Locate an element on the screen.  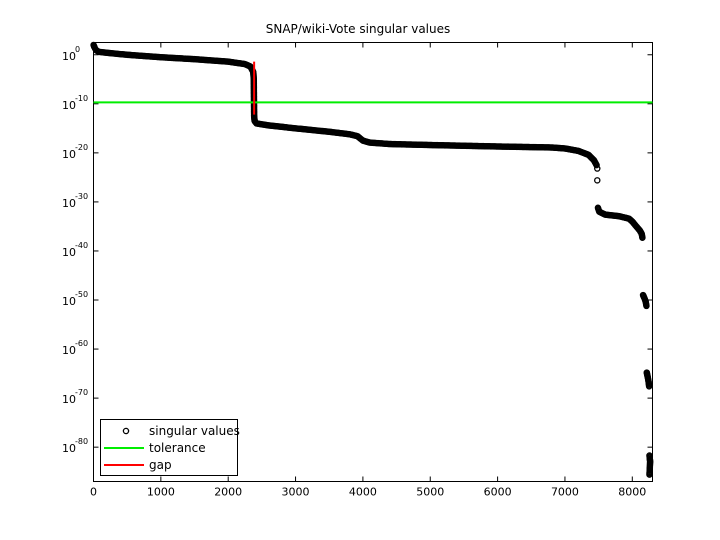
x-tick-labels: 0 1000 2000 3000 4000 5000 6000 7000 8000 is located at coordinates (368, 492).